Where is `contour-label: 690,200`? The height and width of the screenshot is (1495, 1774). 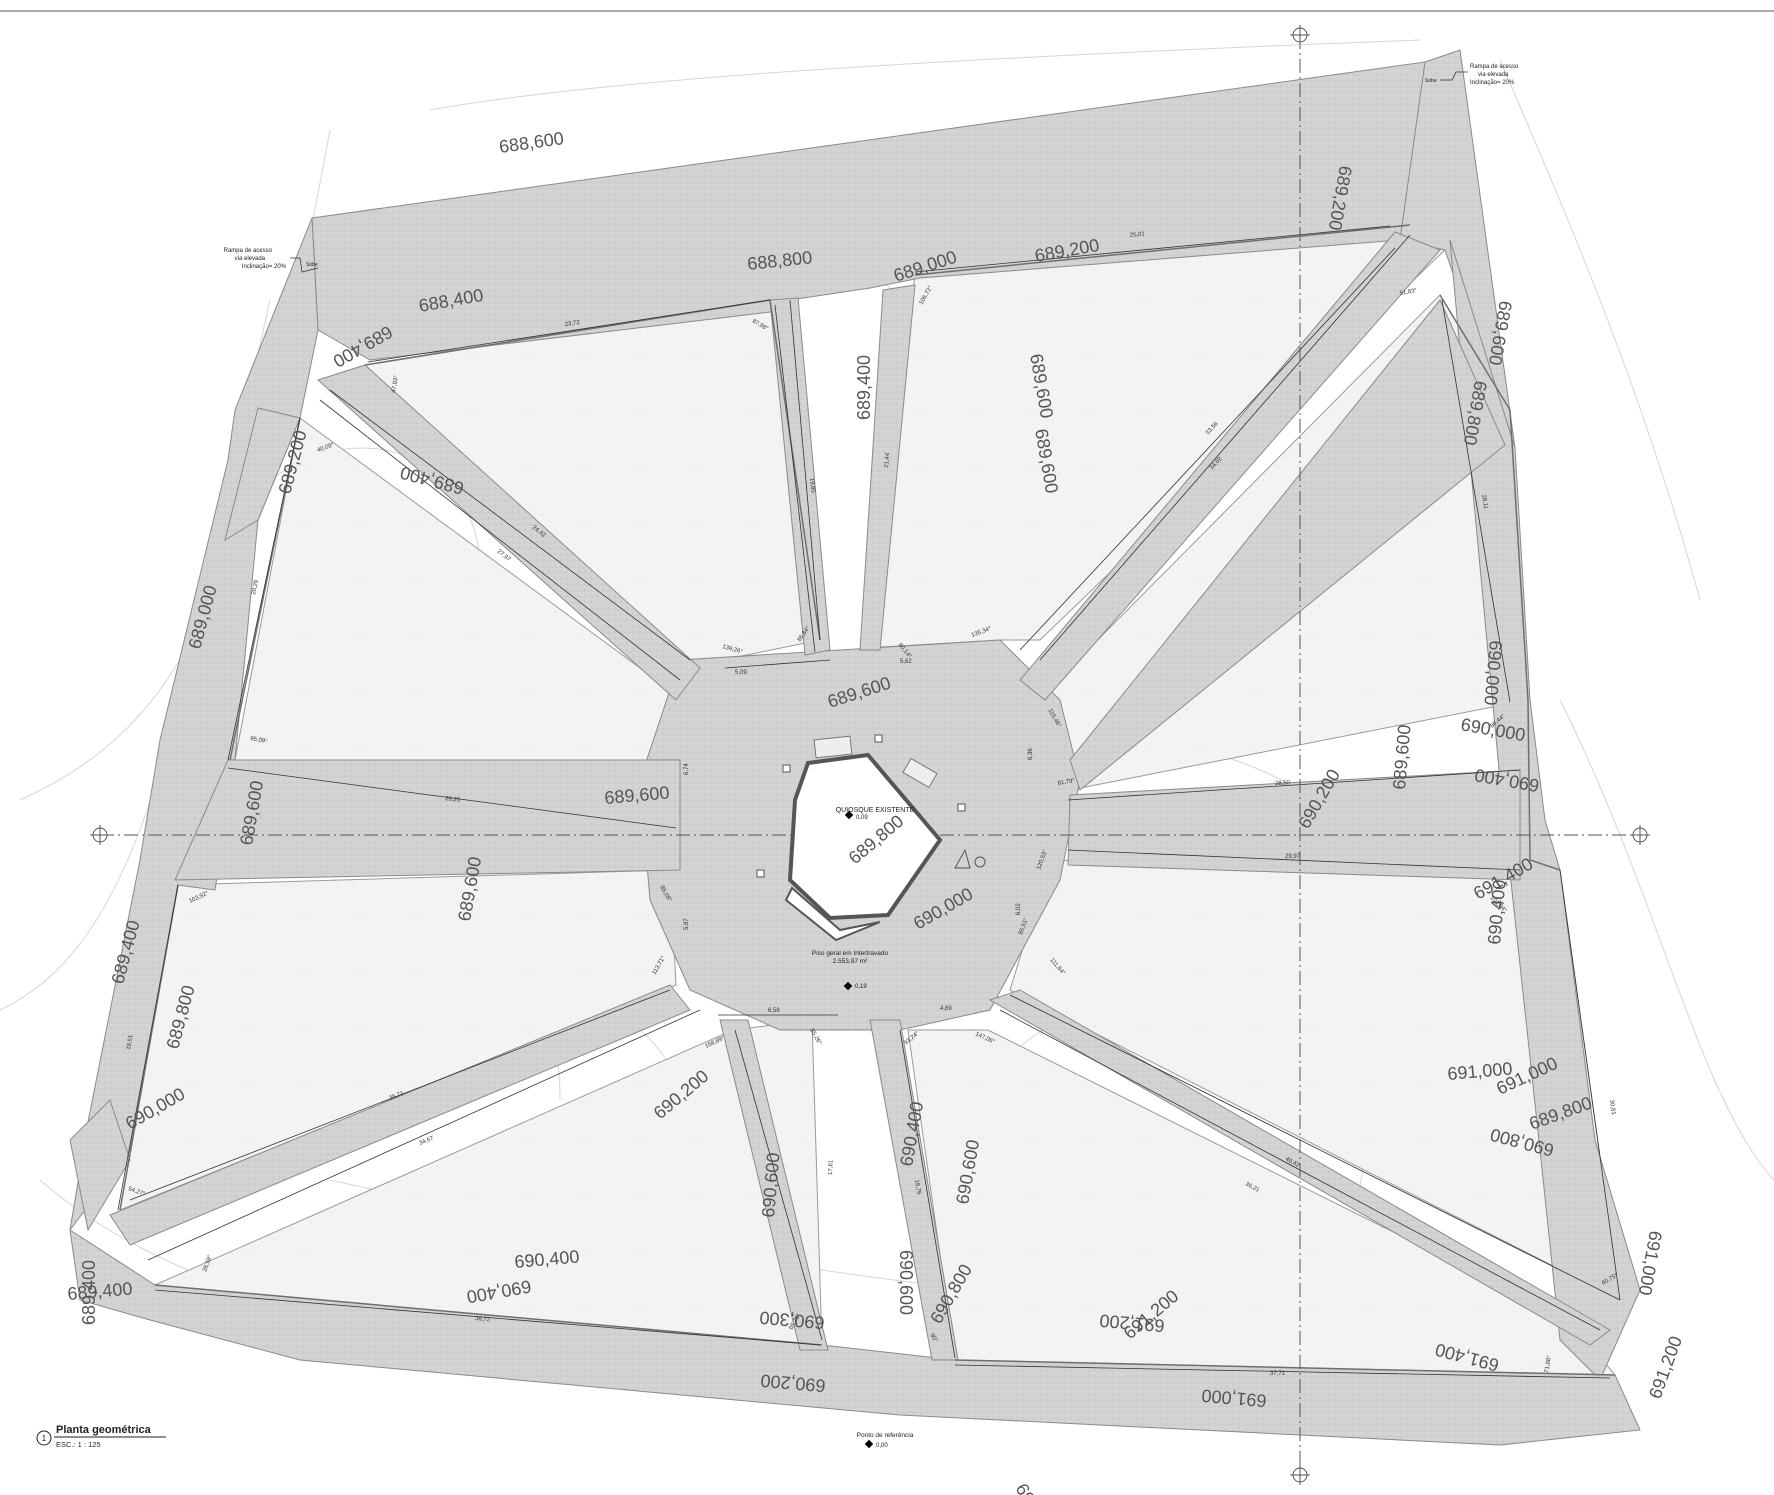 contour-label: 690,200 is located at coordinates (1037, 1487).